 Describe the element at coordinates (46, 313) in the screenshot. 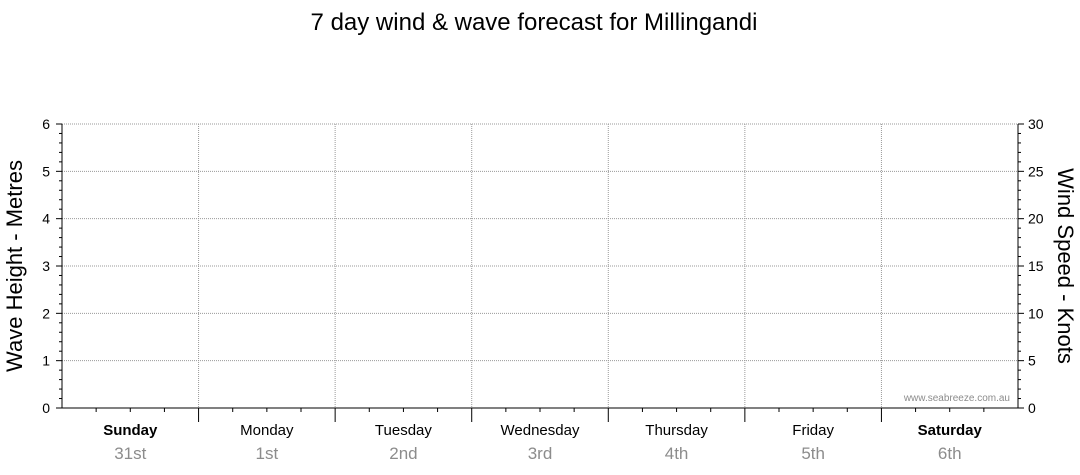

I see `left-tick-label: 2` at that location.